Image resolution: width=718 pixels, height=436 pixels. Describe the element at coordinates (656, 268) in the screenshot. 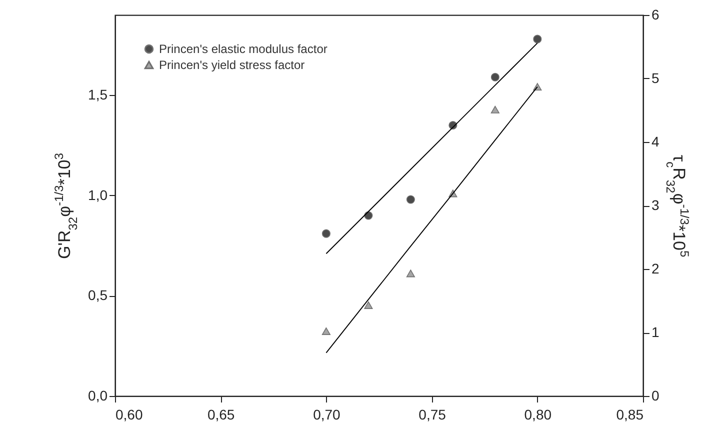

I see `y2-tick-label: 2` at that location.